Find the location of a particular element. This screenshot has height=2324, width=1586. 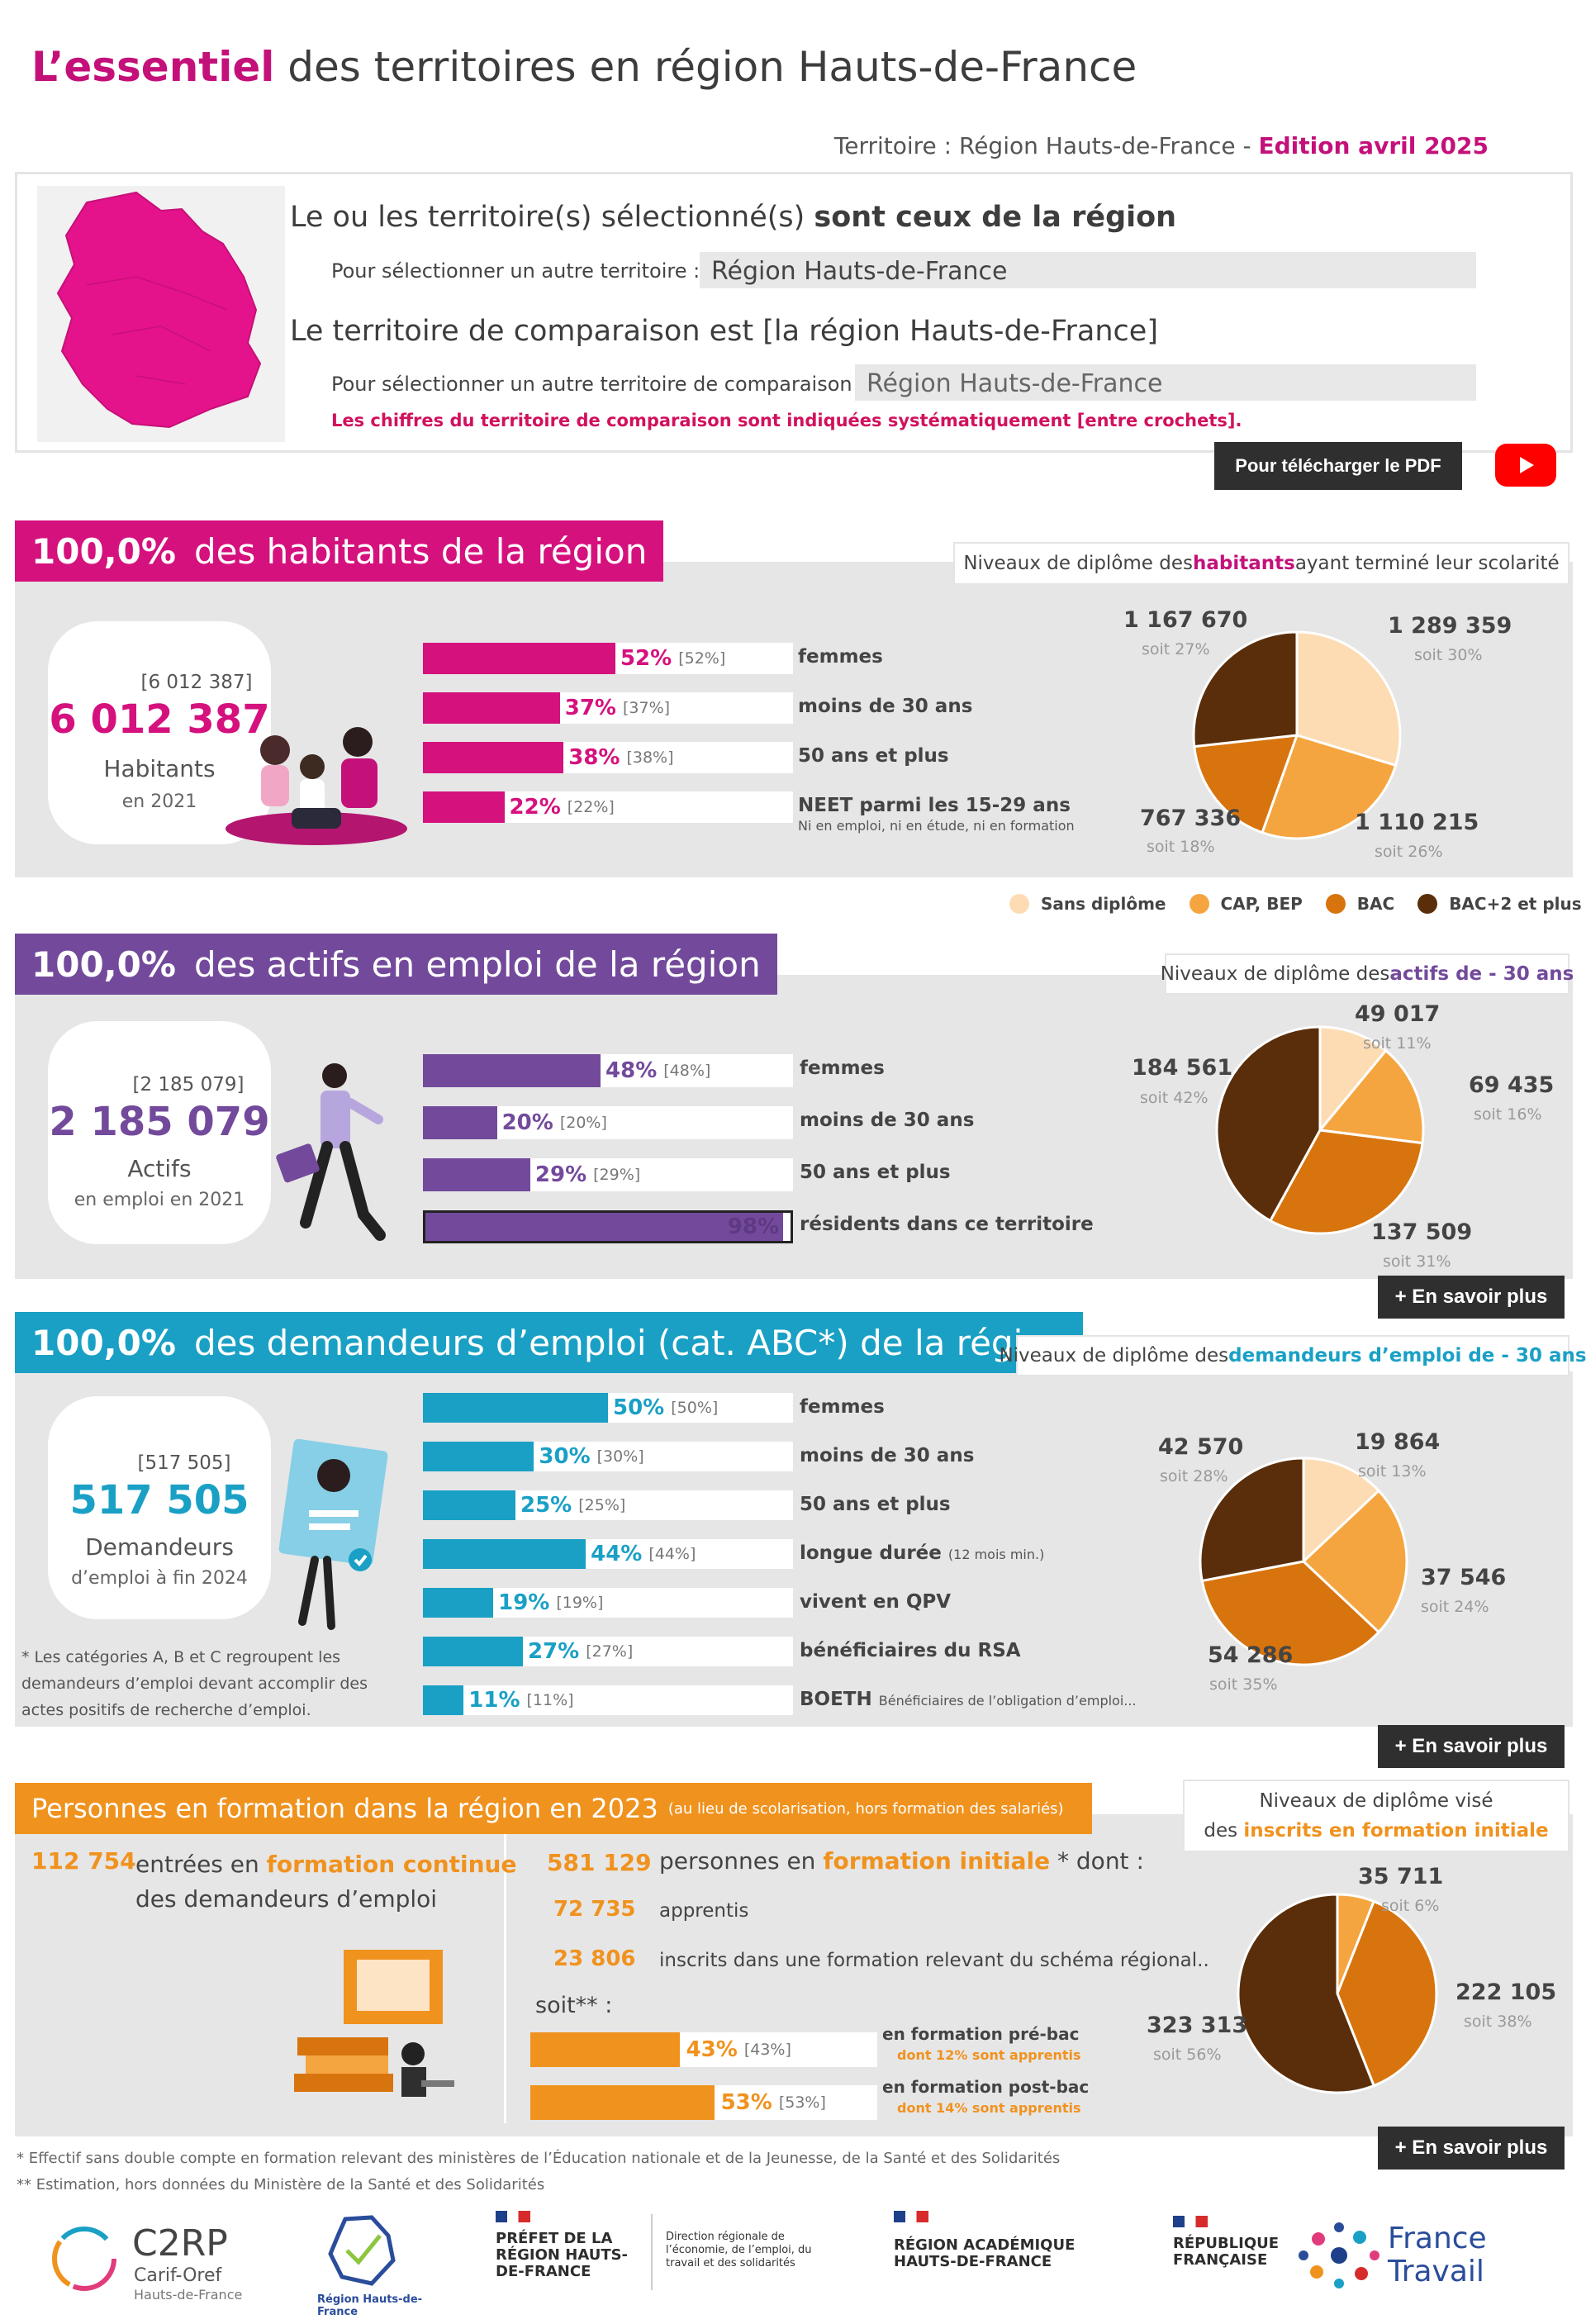

academie-logo: RÉGION ACADÉMIQUE HAUTS-DE-FRANCE is located at coordinates (985, 2253).